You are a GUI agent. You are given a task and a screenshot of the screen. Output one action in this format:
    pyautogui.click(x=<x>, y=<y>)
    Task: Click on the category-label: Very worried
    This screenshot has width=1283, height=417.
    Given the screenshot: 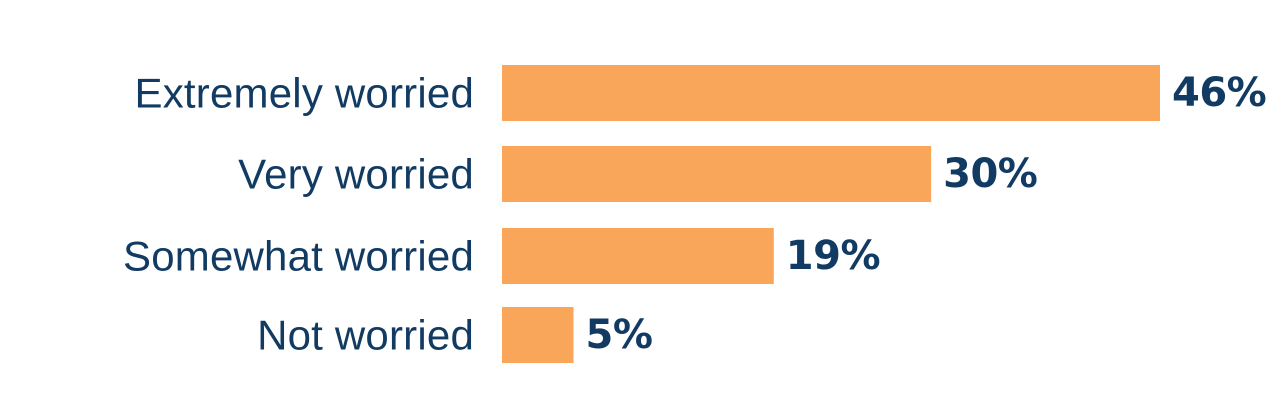 What is the action you would take?
    pyautogui.click(x=356, y=174)
    